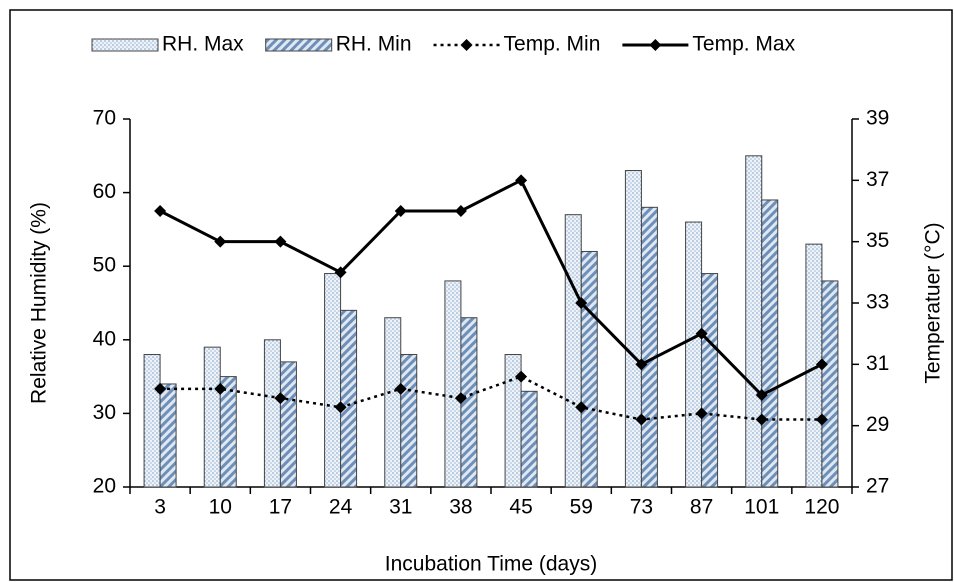 The width and height of the screenshot is (954, 582). What do you see at coordinates (374, 44) in the screenshot?
I see `legend-label: RH. Min` at bounding box center [374, 44].